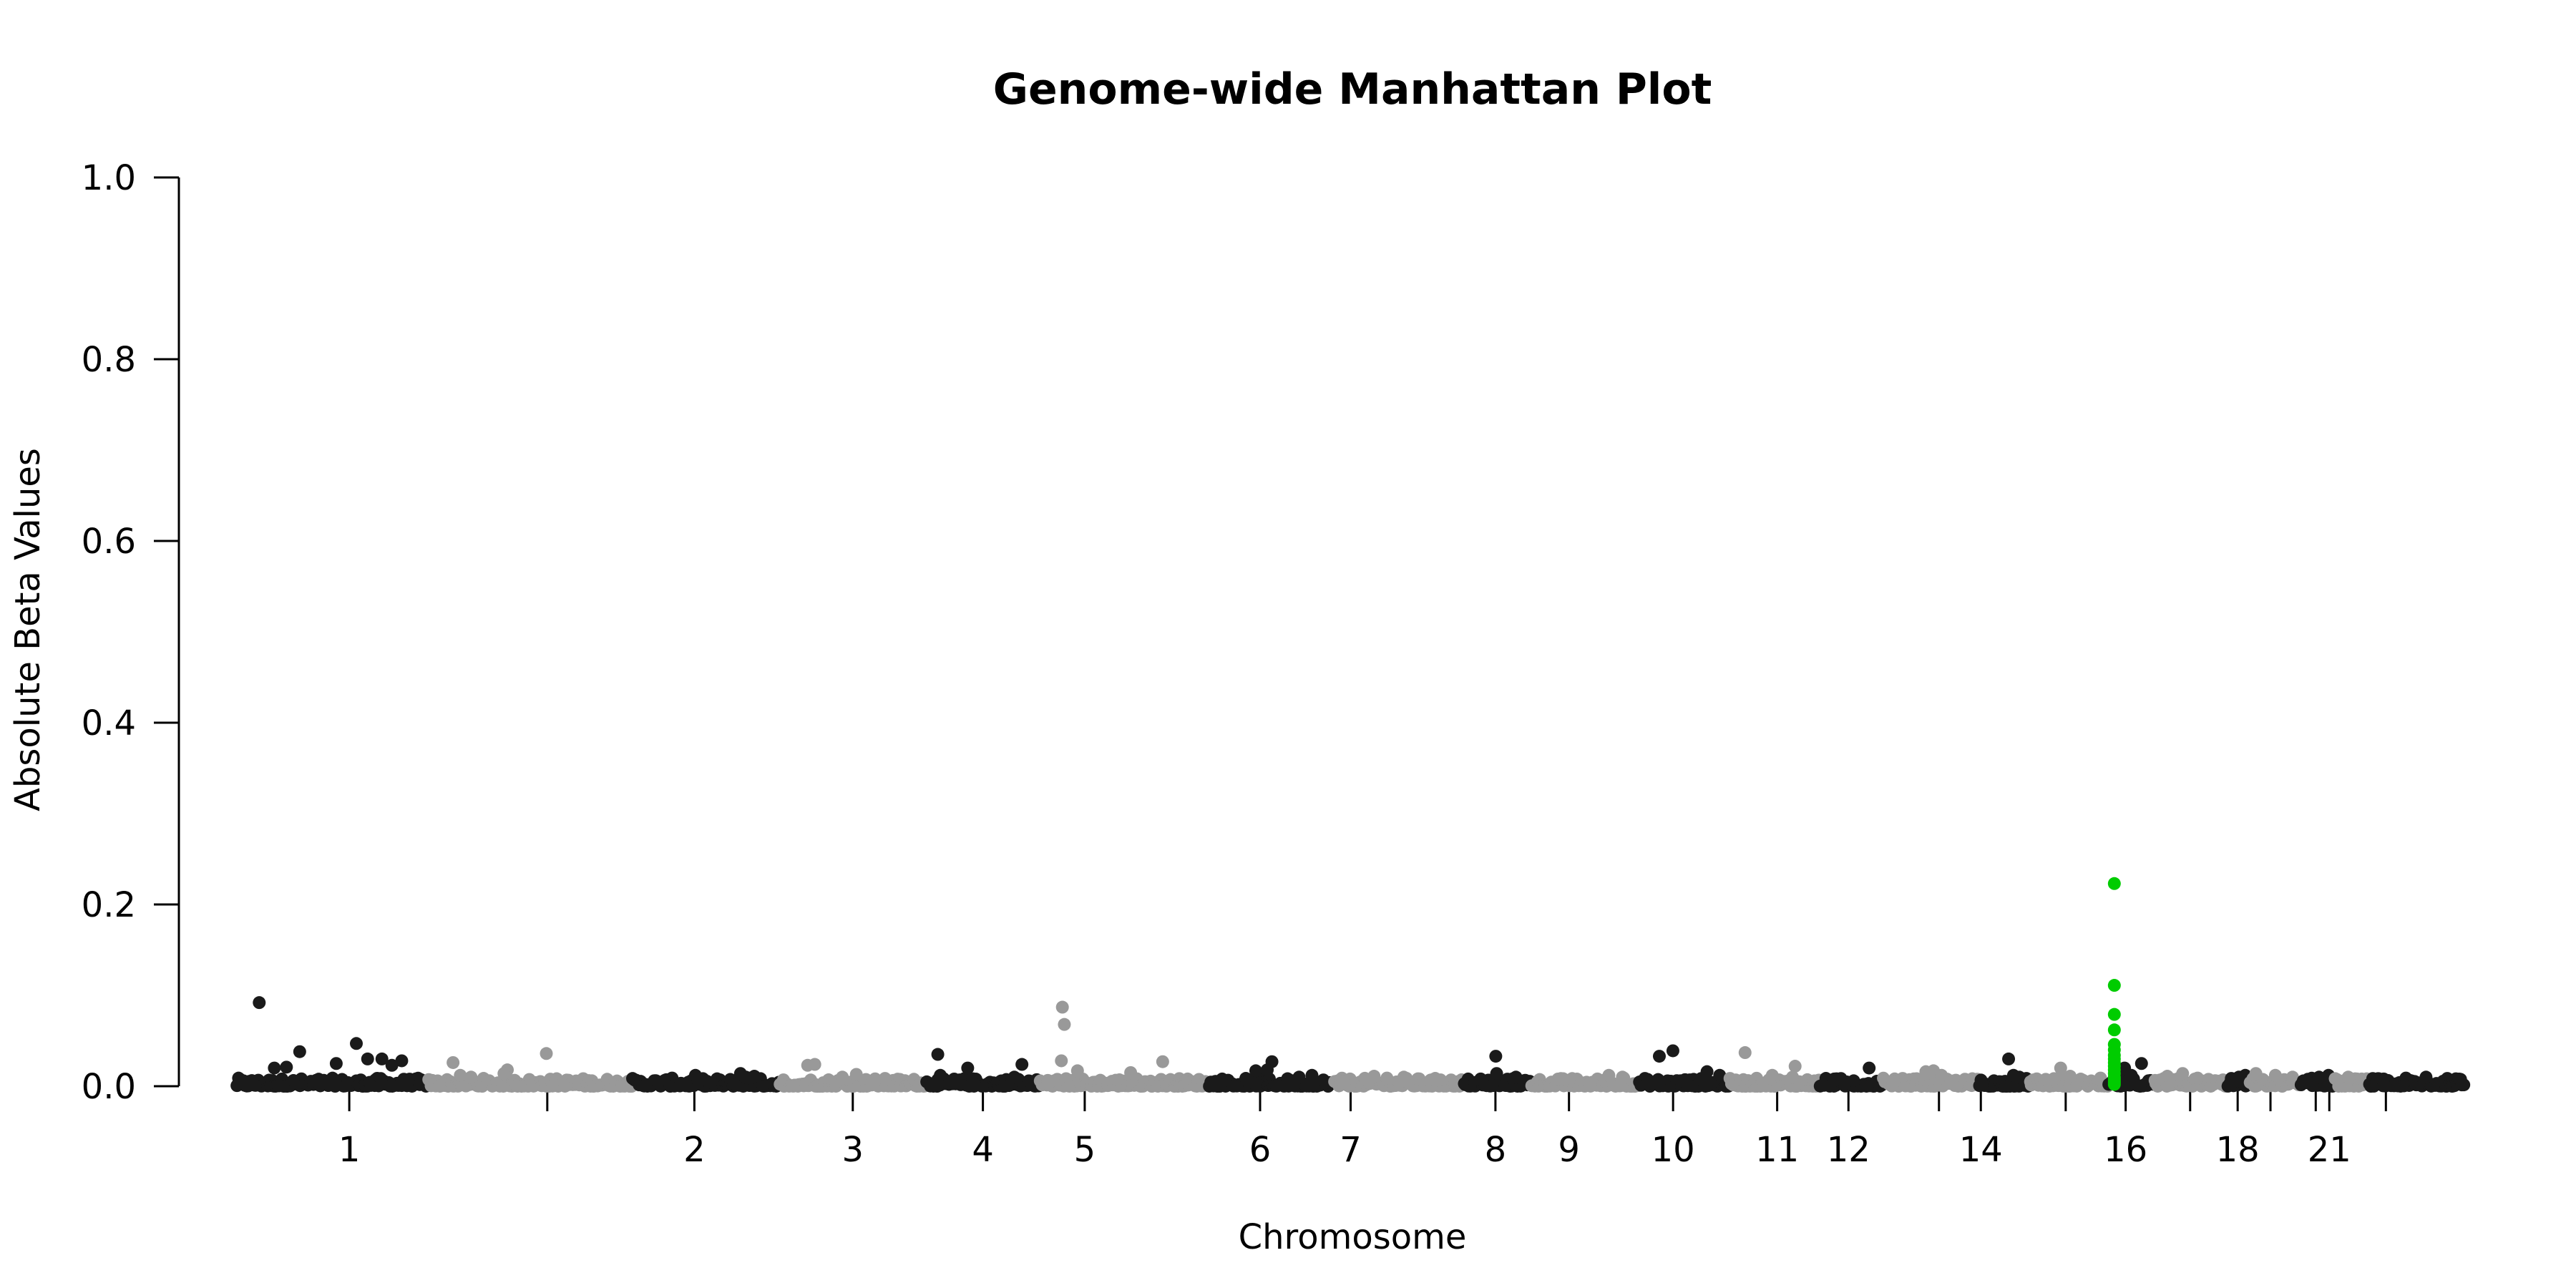  What do you see at coordinates (2238, 1150) in the screenshot?
I see `x-tick-label: 18` at bounding box center [2238, 1150].